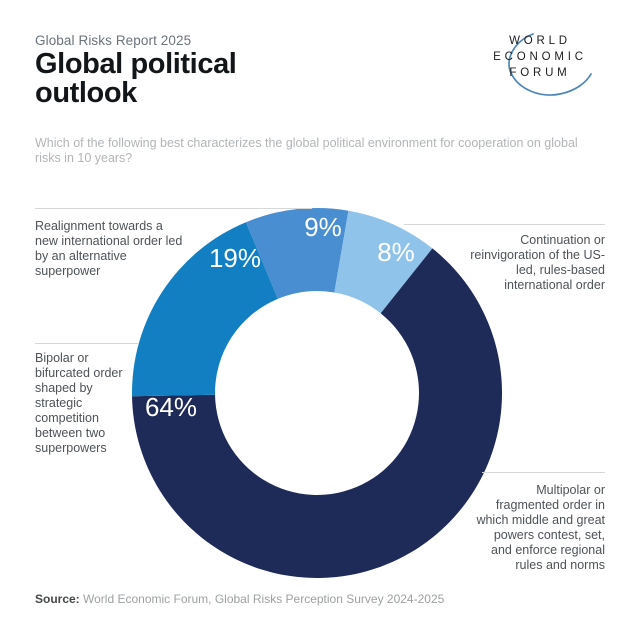  I want to click on slice-value-label-realignment: 9%, so click(323, 227).